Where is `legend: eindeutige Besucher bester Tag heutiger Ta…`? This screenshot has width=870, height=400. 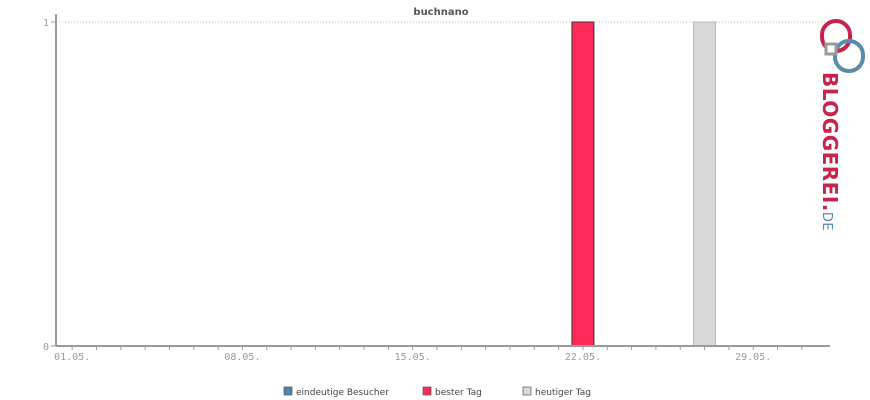 legend: eindeutige Besucher bester Tag heutiger Ta… is located at coordinates (437, 392).